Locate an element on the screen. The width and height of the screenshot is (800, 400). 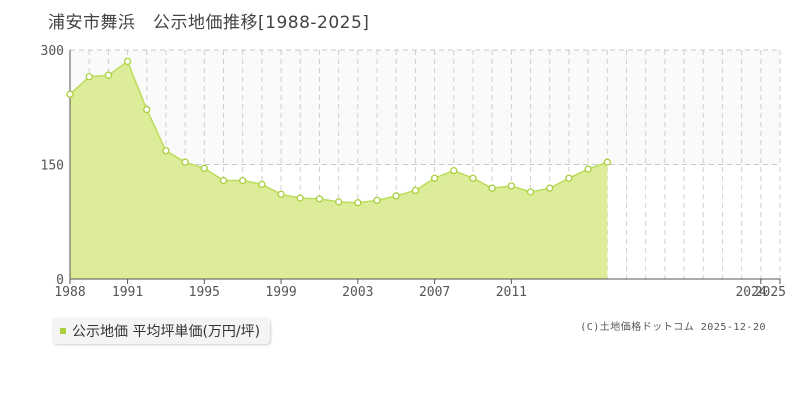
x-tick-label: 2011 is located at coordinates (511, 292).